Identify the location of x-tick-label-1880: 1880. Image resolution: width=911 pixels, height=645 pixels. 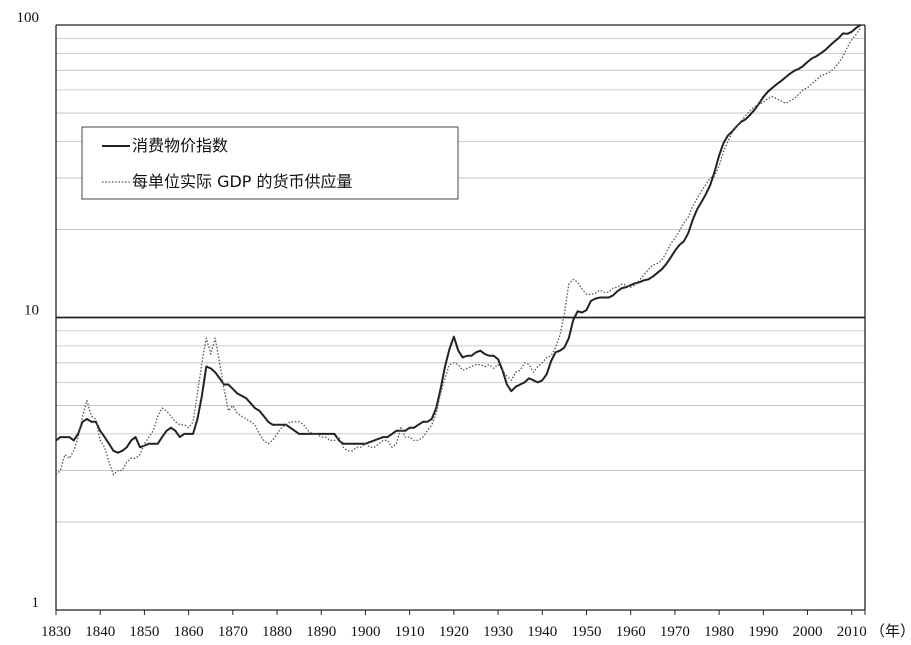
(277, 632).